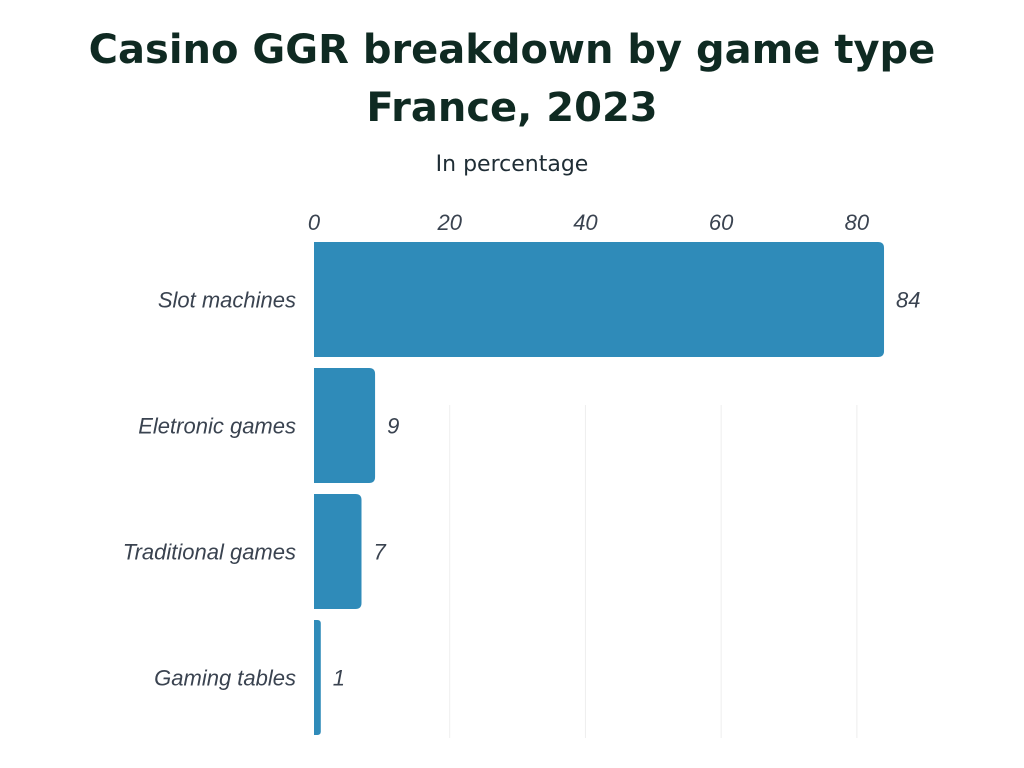 The width and height of the screenshot is (1024, 768). I want to click on x-tick-label-0: 0, so click(314, 222).